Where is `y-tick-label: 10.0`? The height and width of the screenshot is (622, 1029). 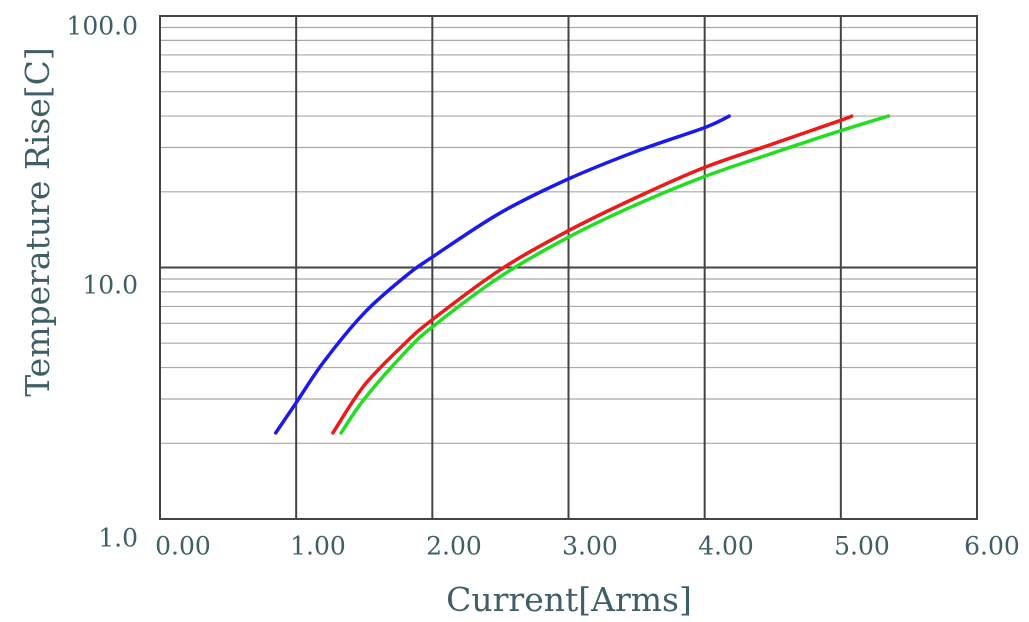 y-tick-label: 10.0 is located at coordinates (110, 285).